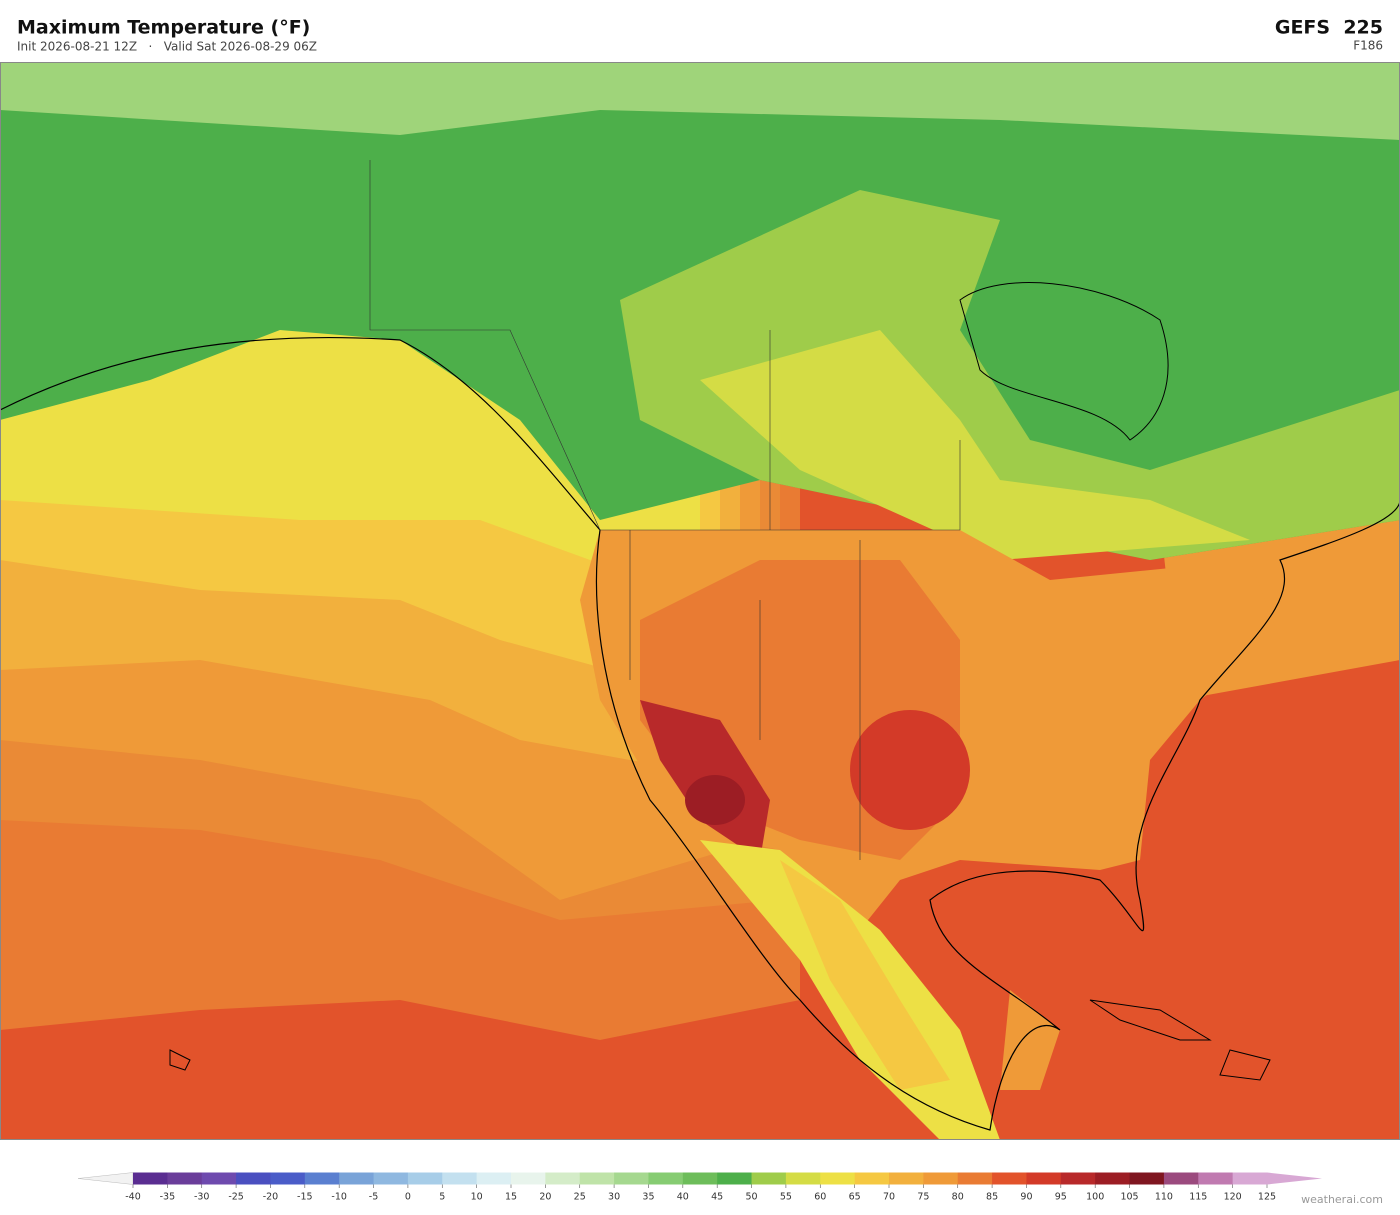 This screenshot has width=1400, height=1215. Describe the element at coordinates (511, 1197) in the screenshot. I see `colorbar-tick-label: 15` at that location.